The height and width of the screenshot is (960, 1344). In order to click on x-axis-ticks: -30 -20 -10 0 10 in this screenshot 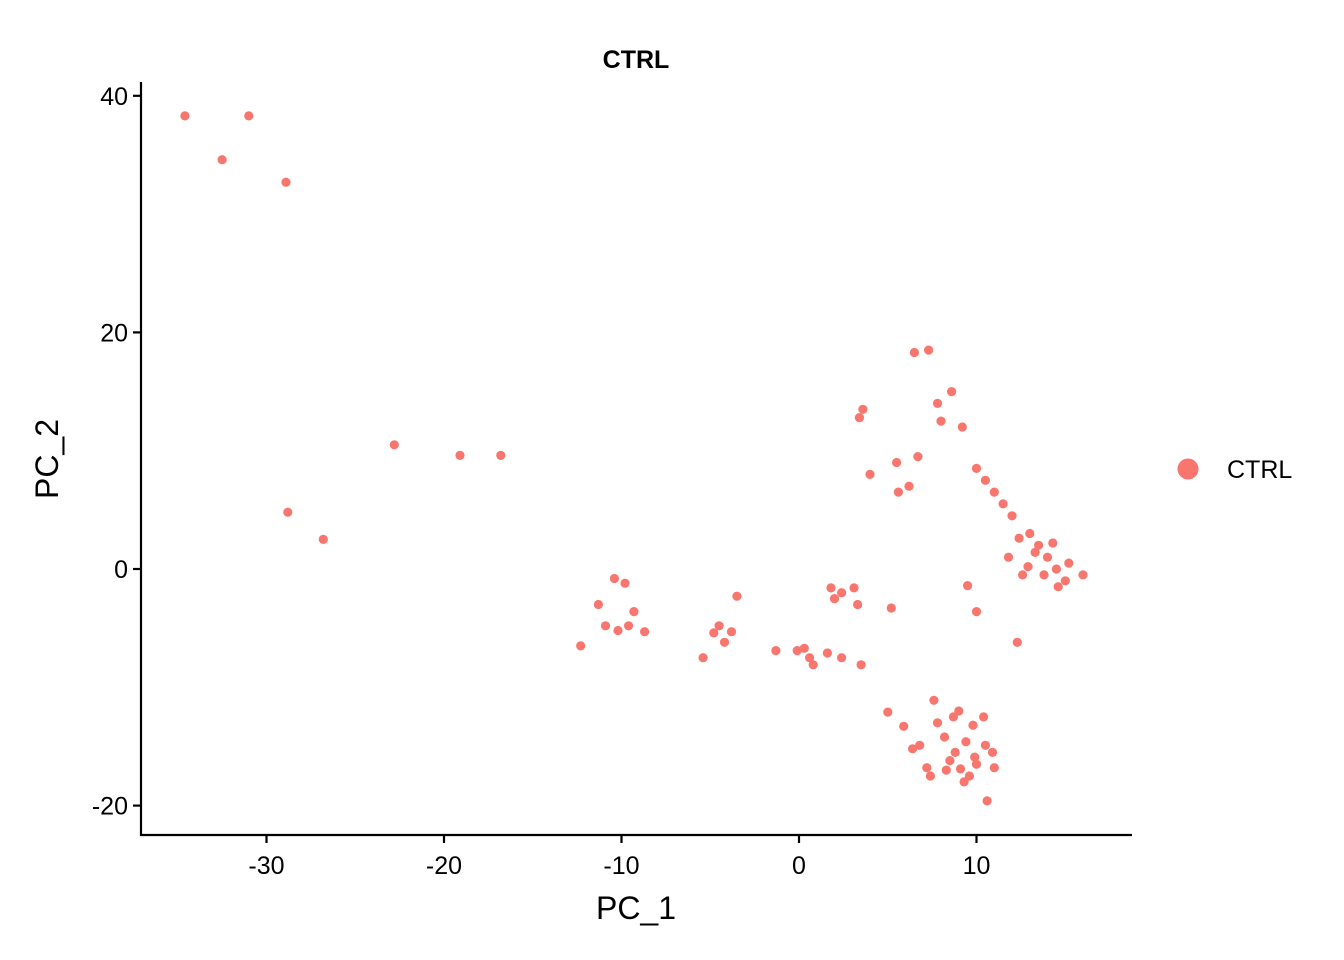, I will do `click(619, 857)`.